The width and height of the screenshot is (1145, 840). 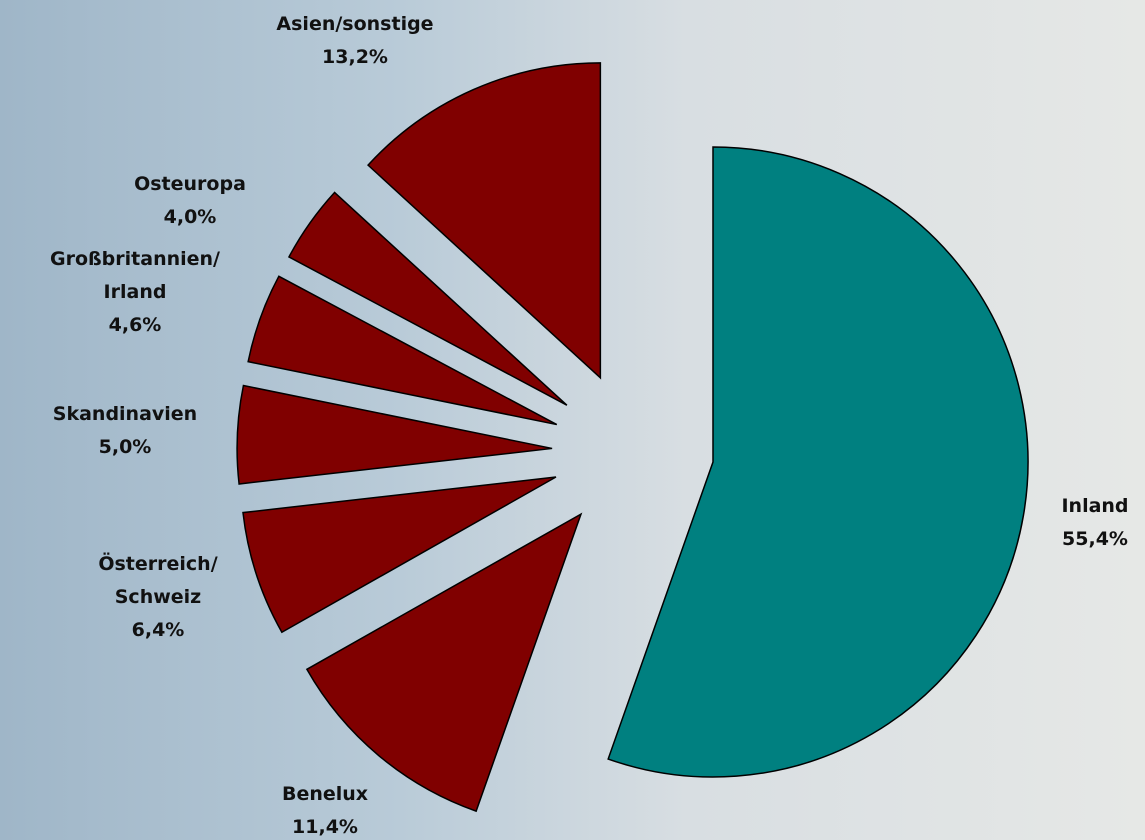 I want to click on value-label: 55,4%, so click(x=1095, y=539).